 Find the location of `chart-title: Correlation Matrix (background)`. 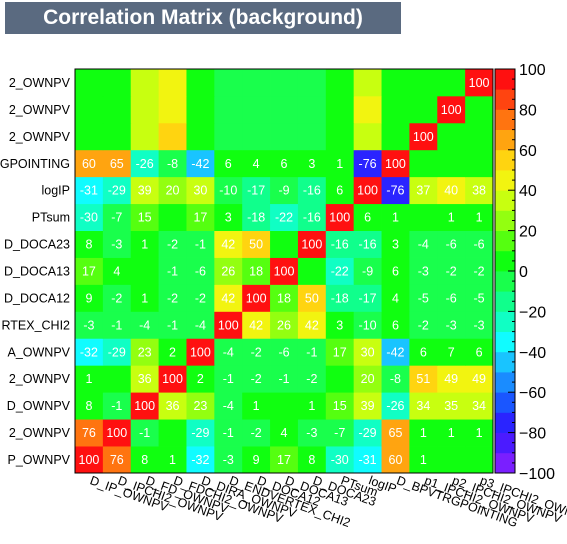

chart-title: Correlation Matrix (background) is located at coordinates (203, 17).